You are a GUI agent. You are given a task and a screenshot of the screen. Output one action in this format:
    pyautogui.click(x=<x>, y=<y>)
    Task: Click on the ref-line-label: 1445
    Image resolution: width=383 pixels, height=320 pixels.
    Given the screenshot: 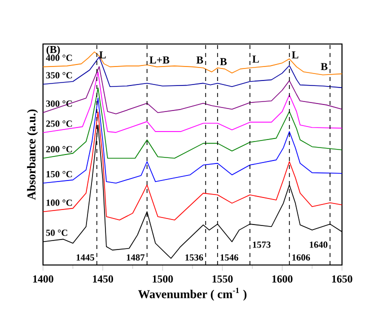 What is the action you would take?
    pyautogui.click(x=85, y=257)
    